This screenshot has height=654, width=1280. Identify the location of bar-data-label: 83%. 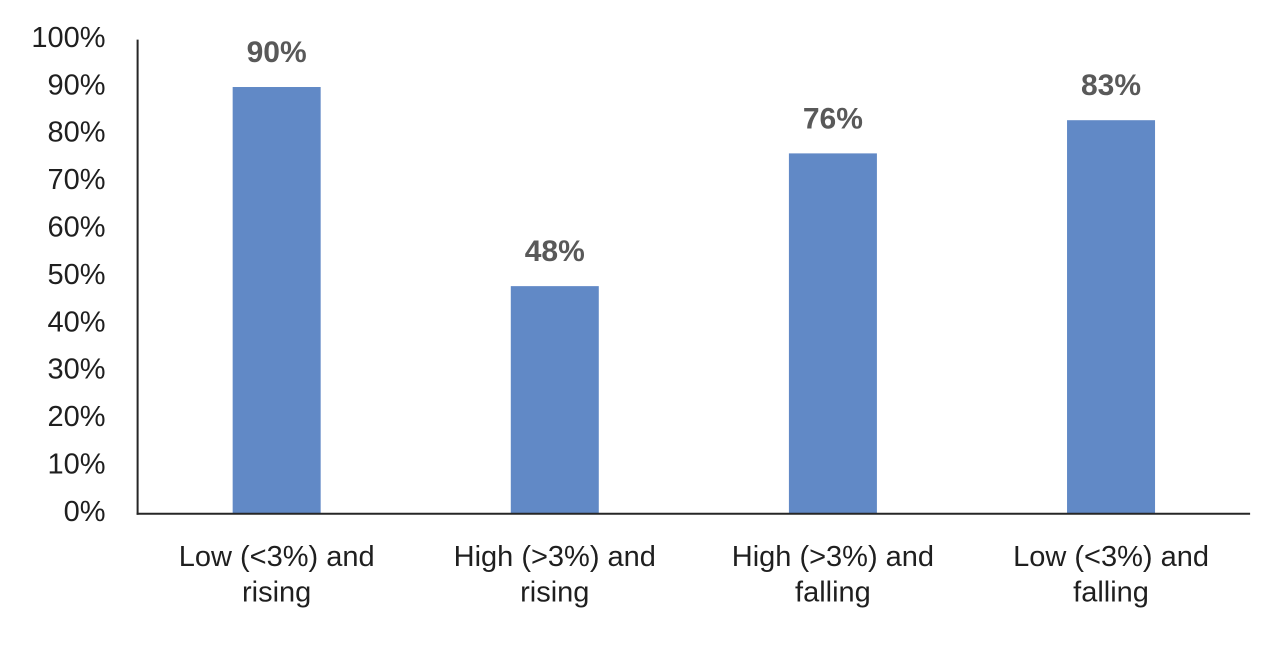
(1111, 85).